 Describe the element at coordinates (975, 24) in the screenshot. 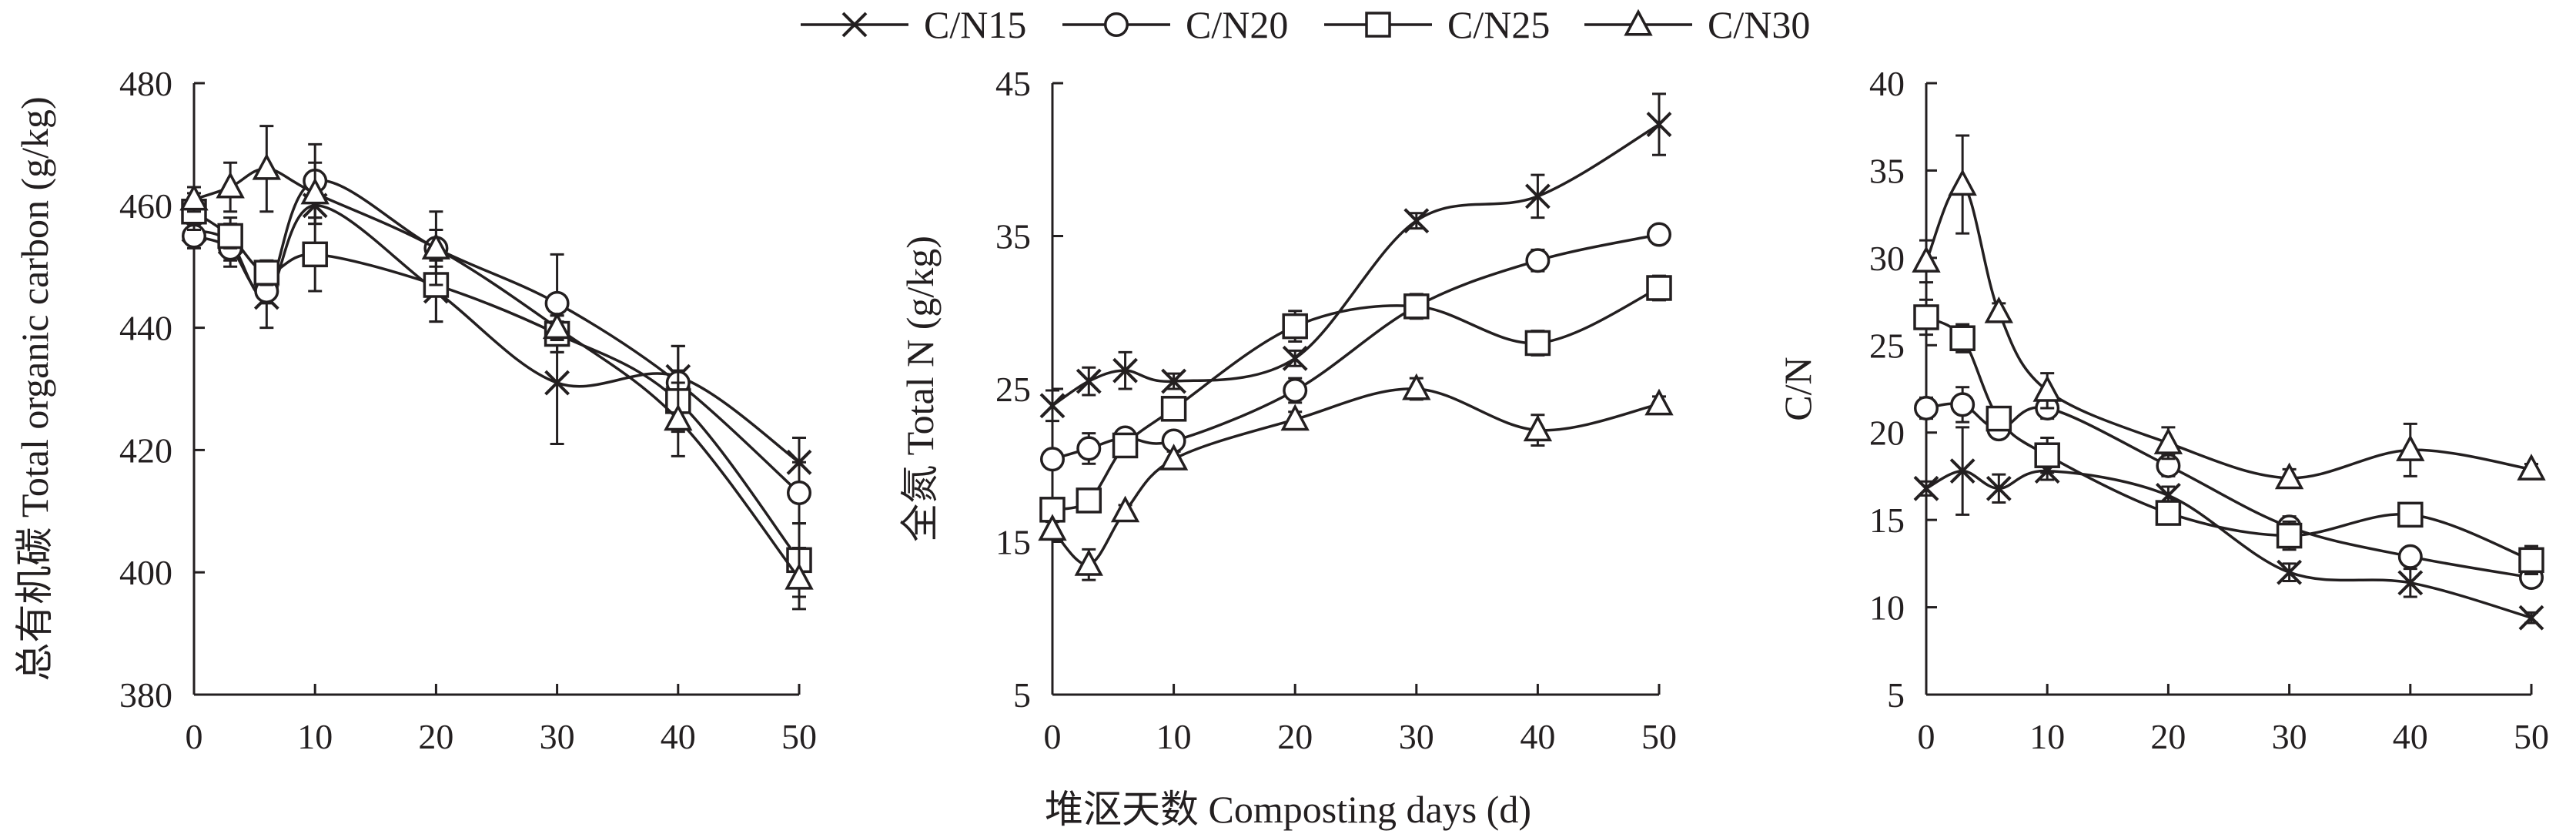

I see `legend-label: C/N15` at that location.